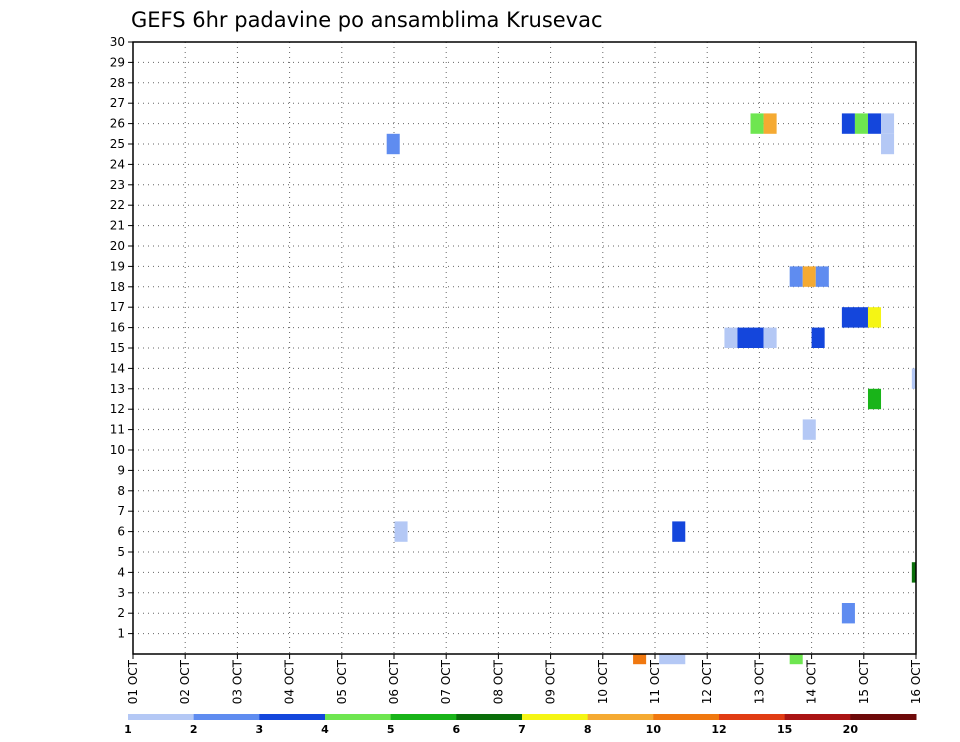 Image resolution: width=960 pixels, height=742 pixels. Describe the element at coordinates (117, 266) in the screenshot. I see `y-tick-label: 19` at that location.